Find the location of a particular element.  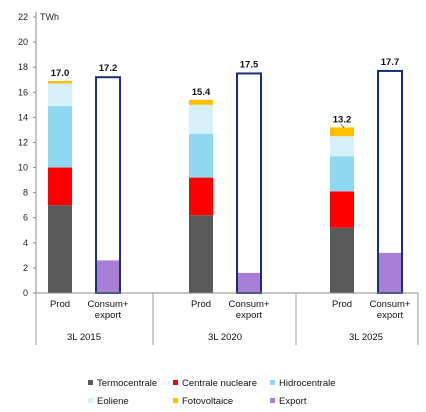

y-tick-label: 10 is located at coordinates (23, 168).